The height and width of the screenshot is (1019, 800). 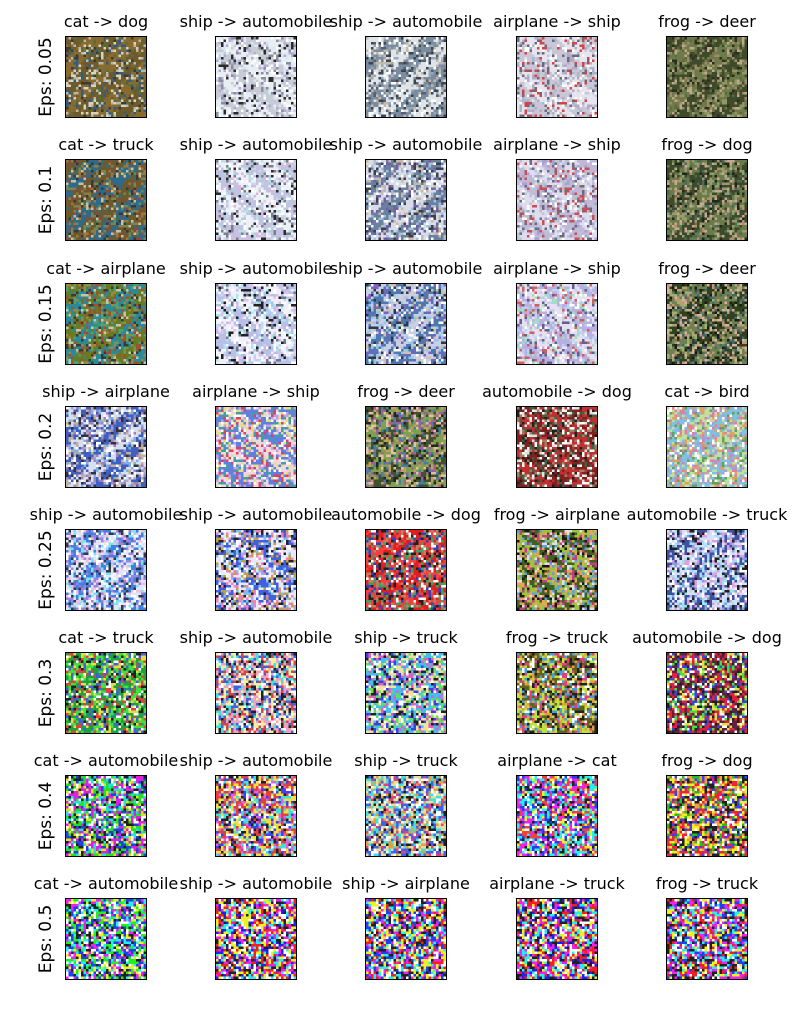 What do you see at coordinates (106, 884) in the screenshot?
I see `cell-title-prediction: cat -> automobile` at bounding box center [106, 884].